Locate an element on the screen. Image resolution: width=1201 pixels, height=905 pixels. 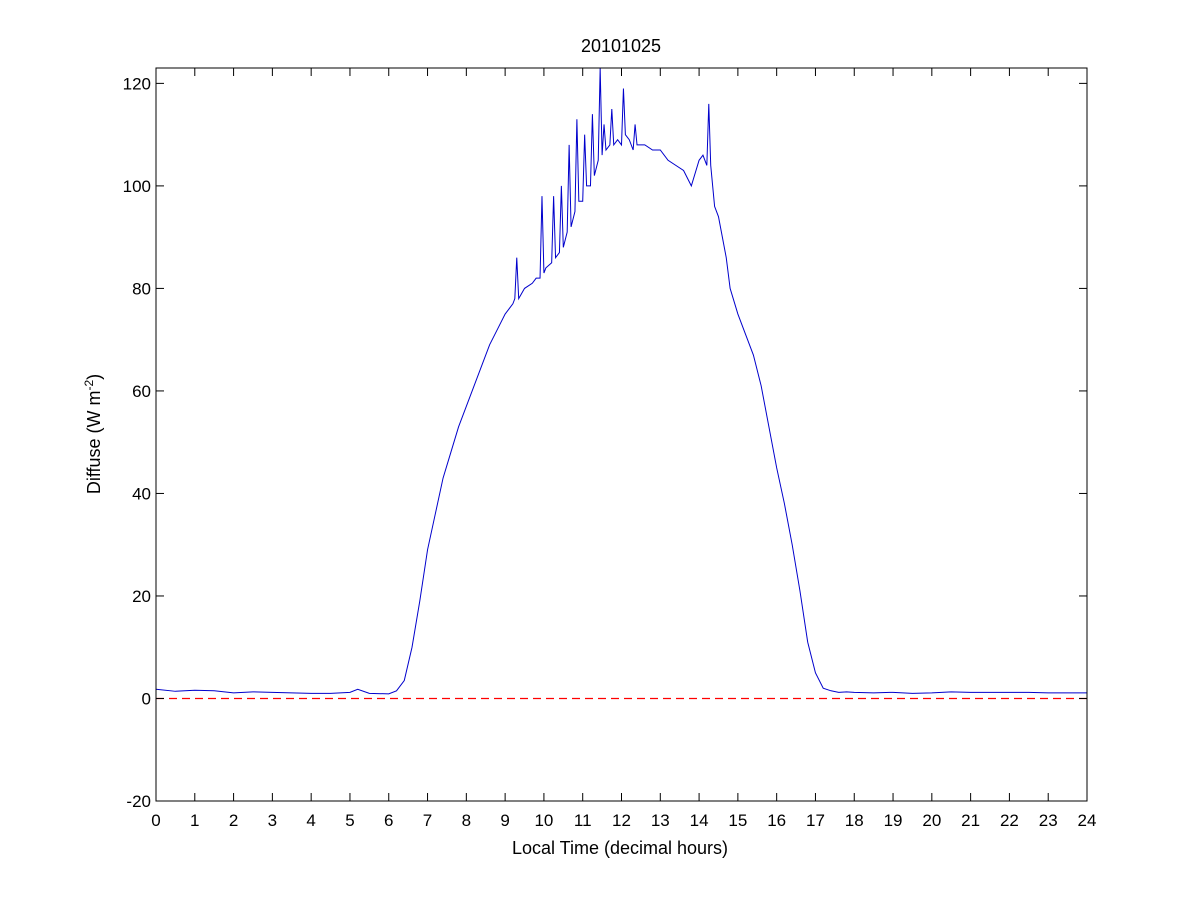
x-tick-label: 18 is located at coordinates (854, 820).